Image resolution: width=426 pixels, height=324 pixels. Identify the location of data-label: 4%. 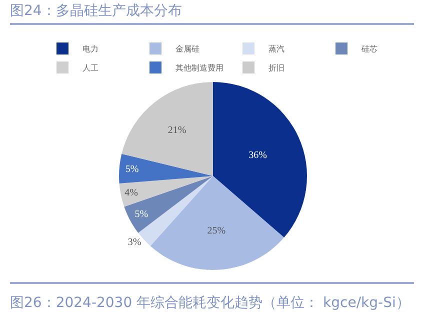
(131, 193).